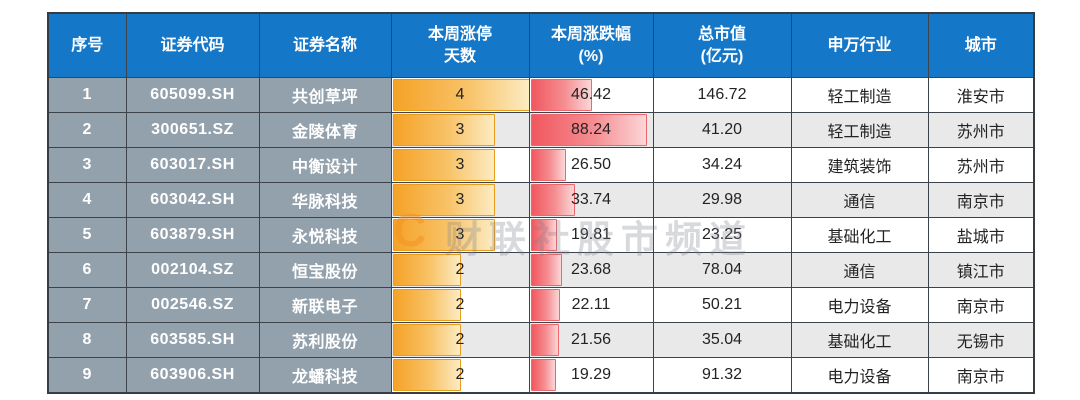  What do you see at coordinates (325, 130) in the screenshot?
I see `name-cell: 金陵体育` at bounding box center [325, 130].